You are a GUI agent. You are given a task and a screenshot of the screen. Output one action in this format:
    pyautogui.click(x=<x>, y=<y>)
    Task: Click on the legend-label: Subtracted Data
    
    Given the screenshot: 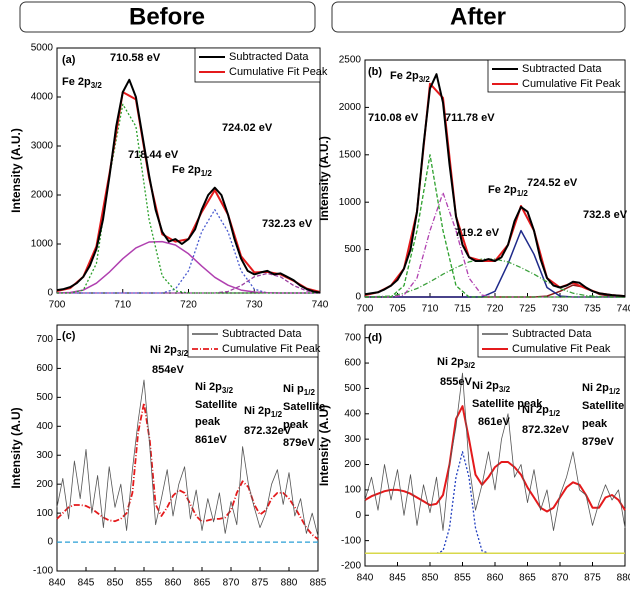 What is the action you would take?
    pyautogui.click(x=562, y=69)
    